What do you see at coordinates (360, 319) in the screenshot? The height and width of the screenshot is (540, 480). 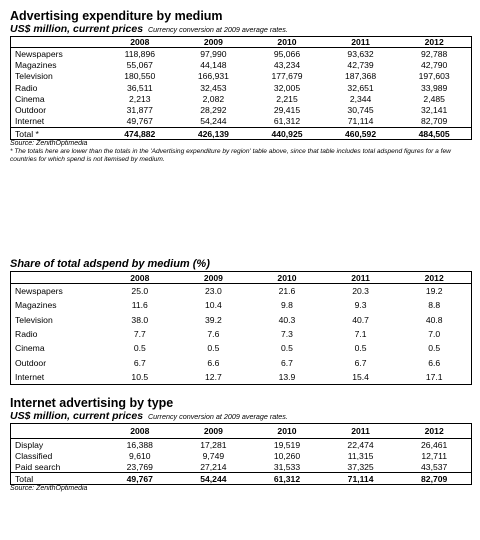 I see `cell-value: 40.7` at bounding box center [360, 319].